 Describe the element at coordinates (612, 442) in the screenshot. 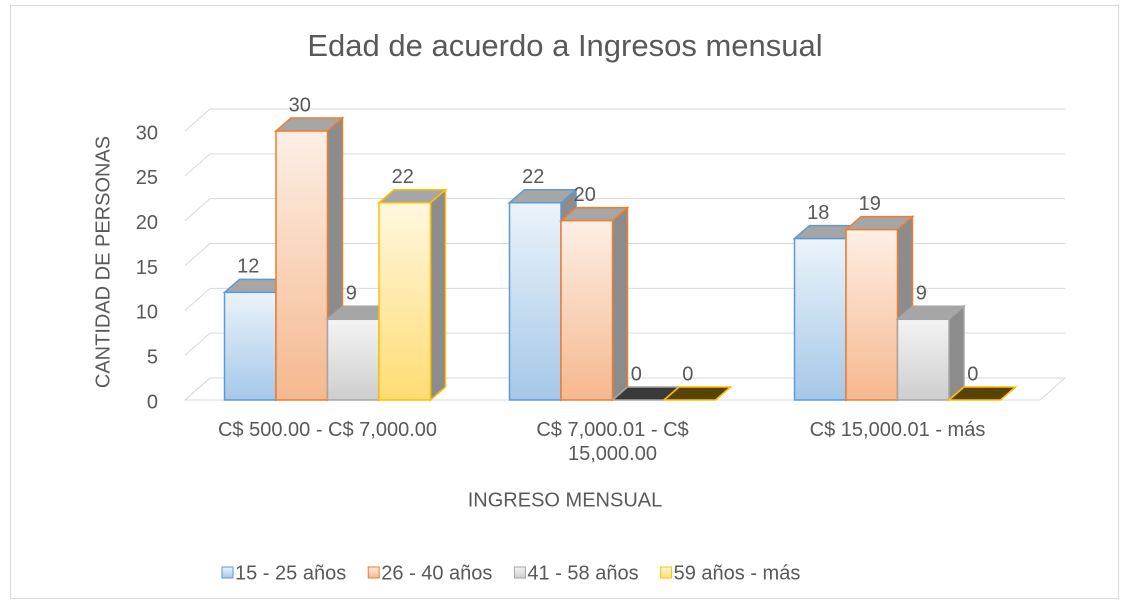

I see `x-tick-label: C$ 7,000.01 - C$ 15,000.00` at that location.